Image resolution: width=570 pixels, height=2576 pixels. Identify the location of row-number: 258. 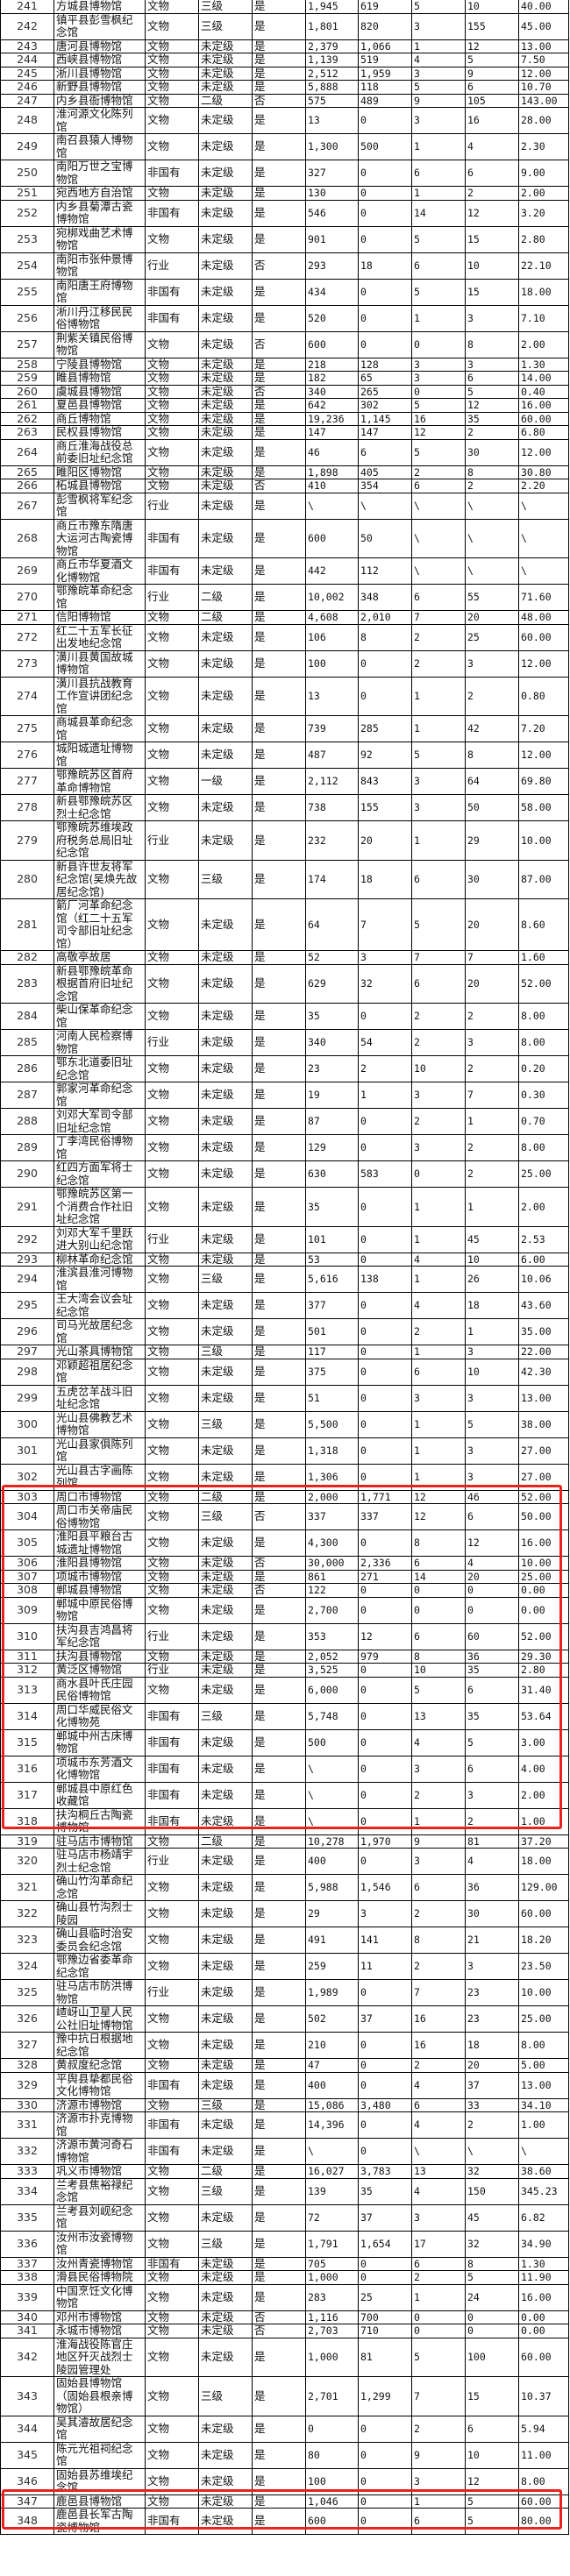
(27, 364).